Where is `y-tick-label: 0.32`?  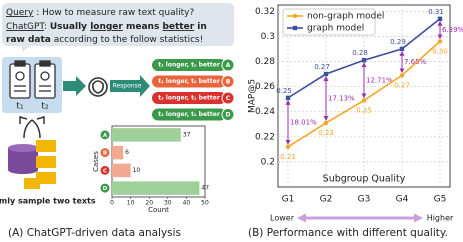 y-tick-label: 0.32 is located at coordinates (265, 12).